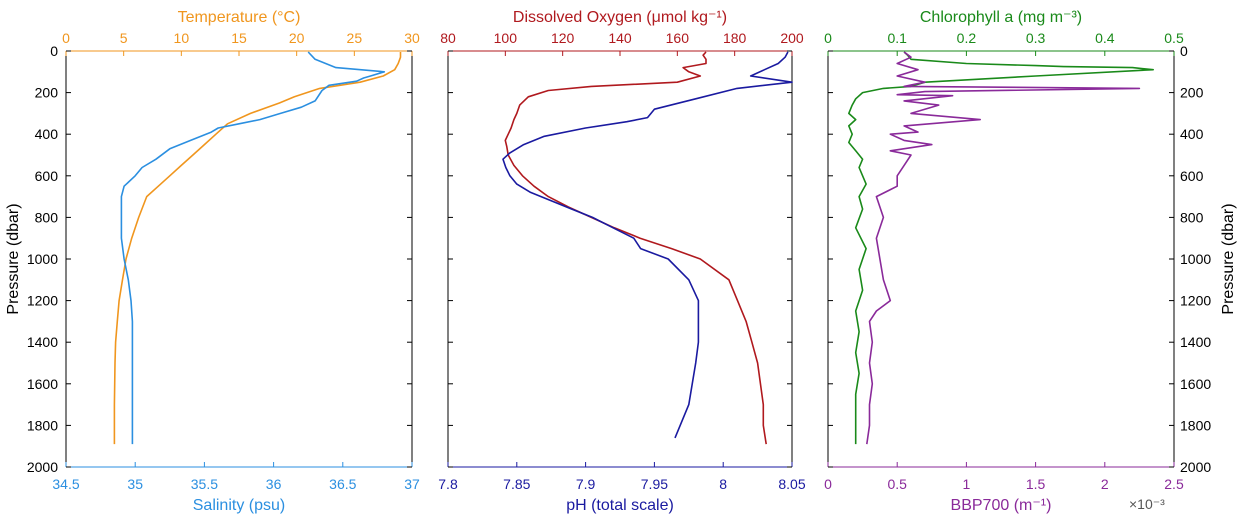 The height and width of the screenshot is (519, 1247). What do you see at coordinates (1192, 176) in the screenshot?
I see `right-tick-label: 600` at bounding box center [1192, 176].